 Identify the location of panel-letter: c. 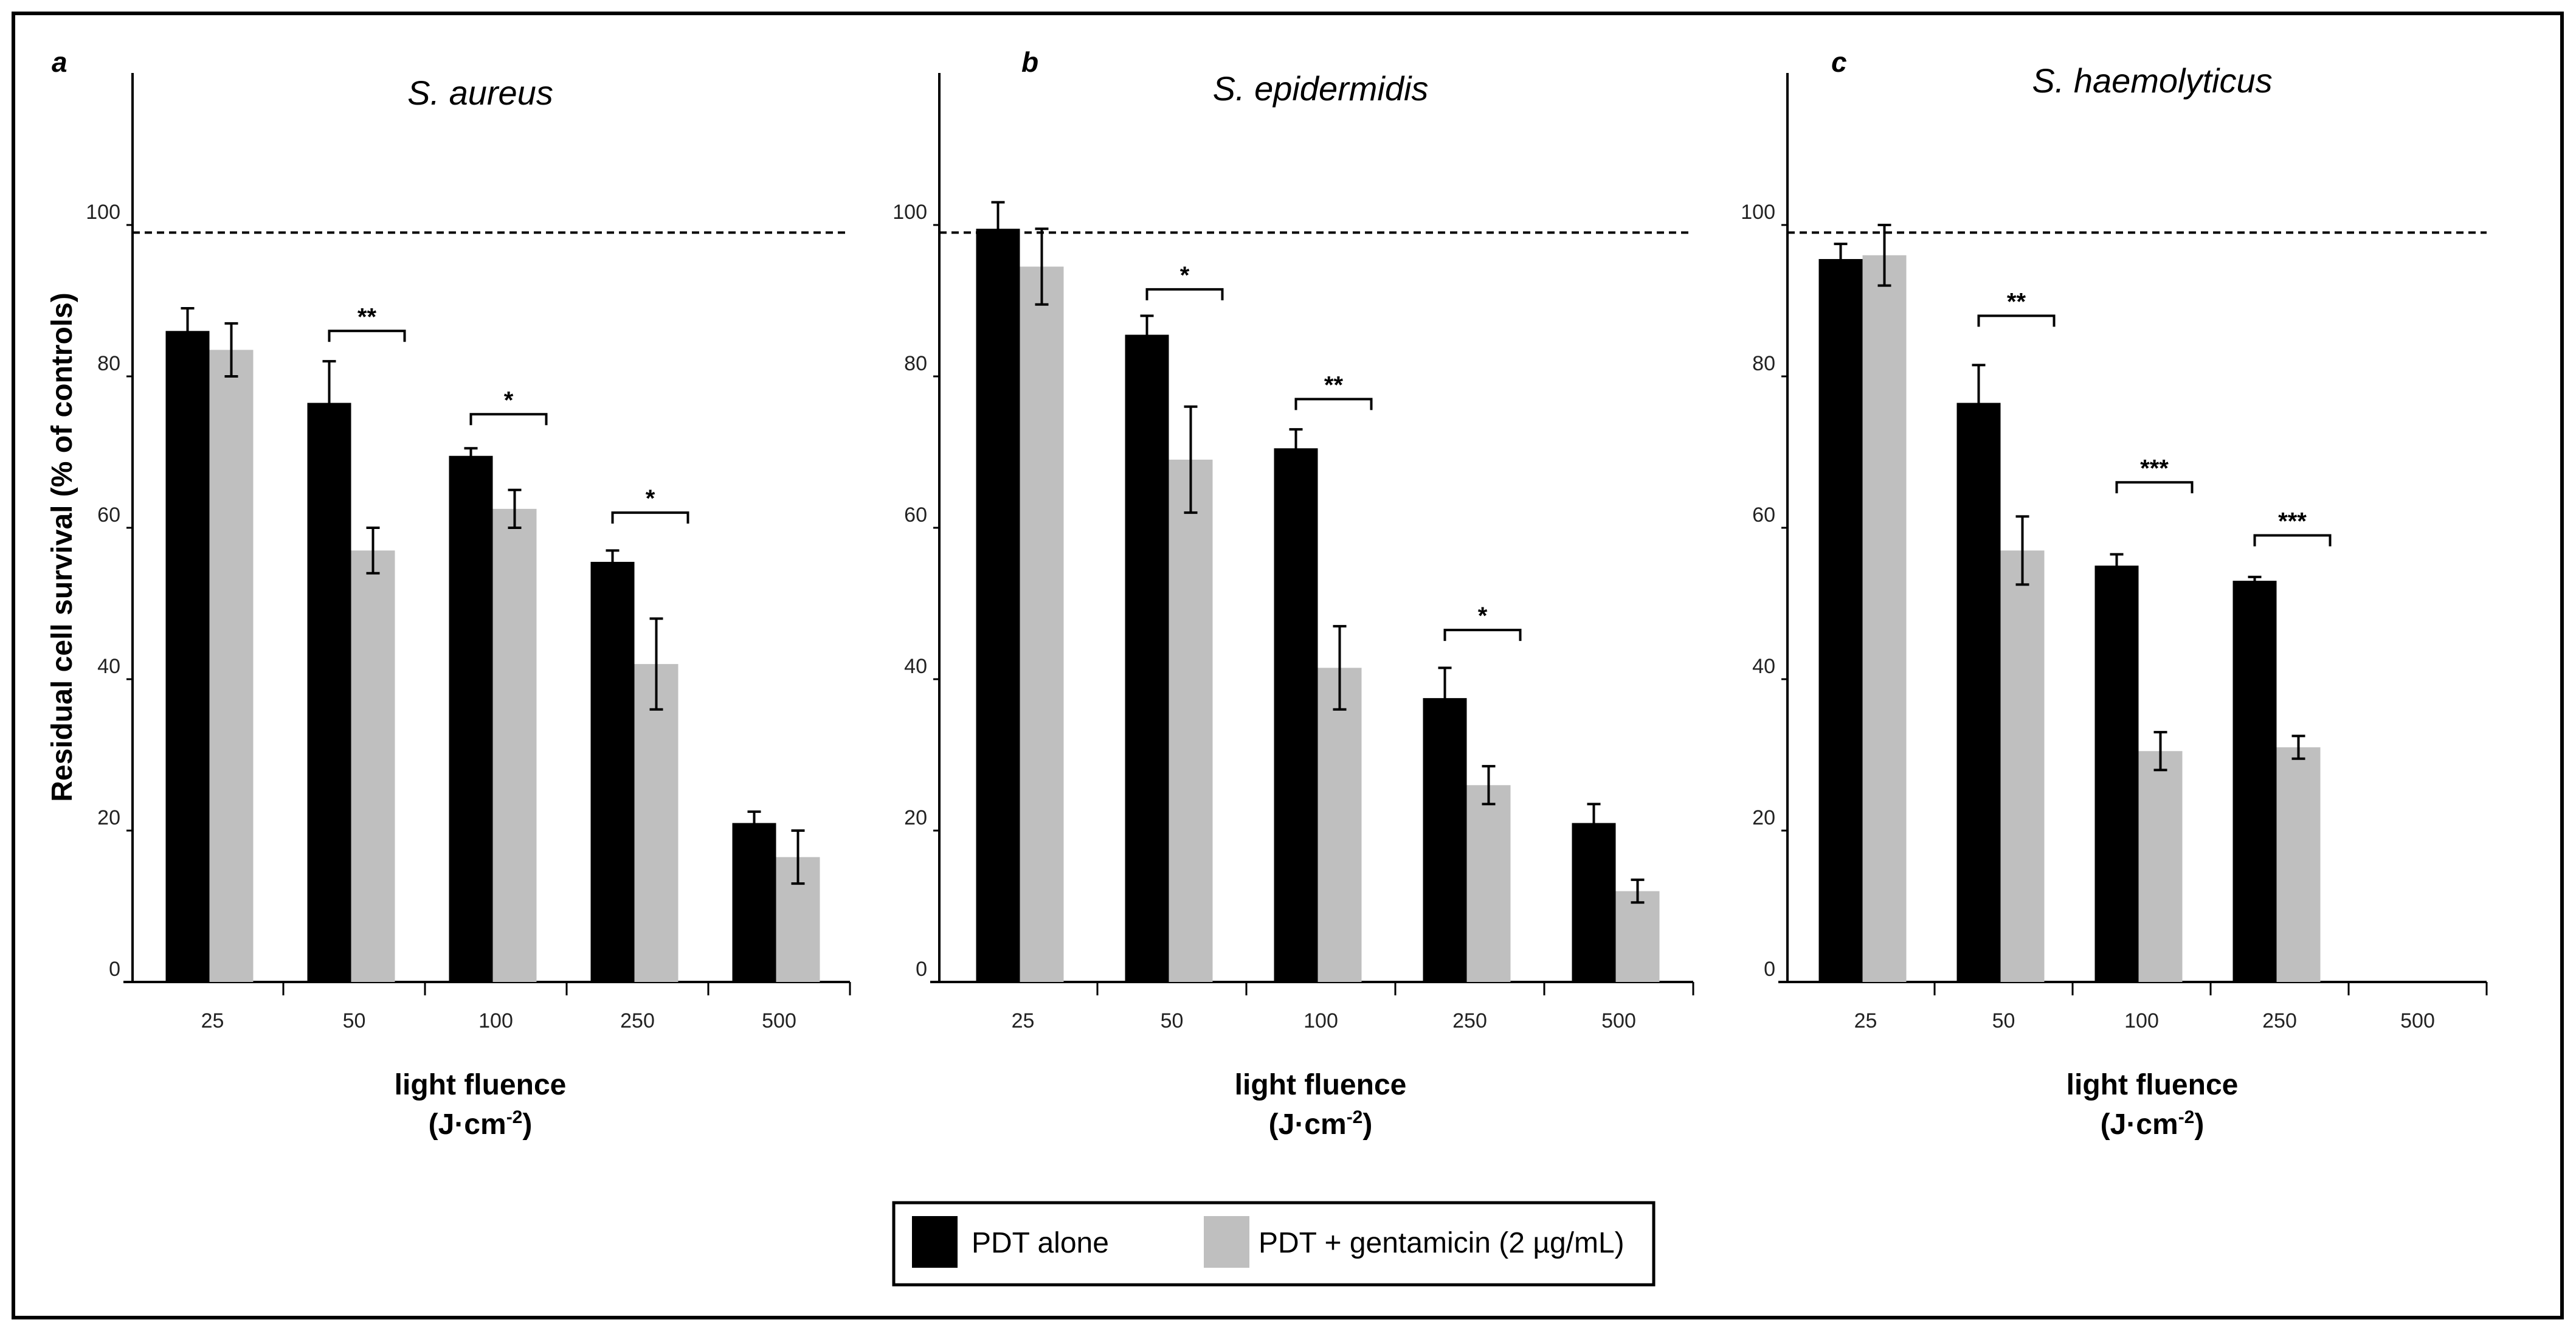
(1839, 62).